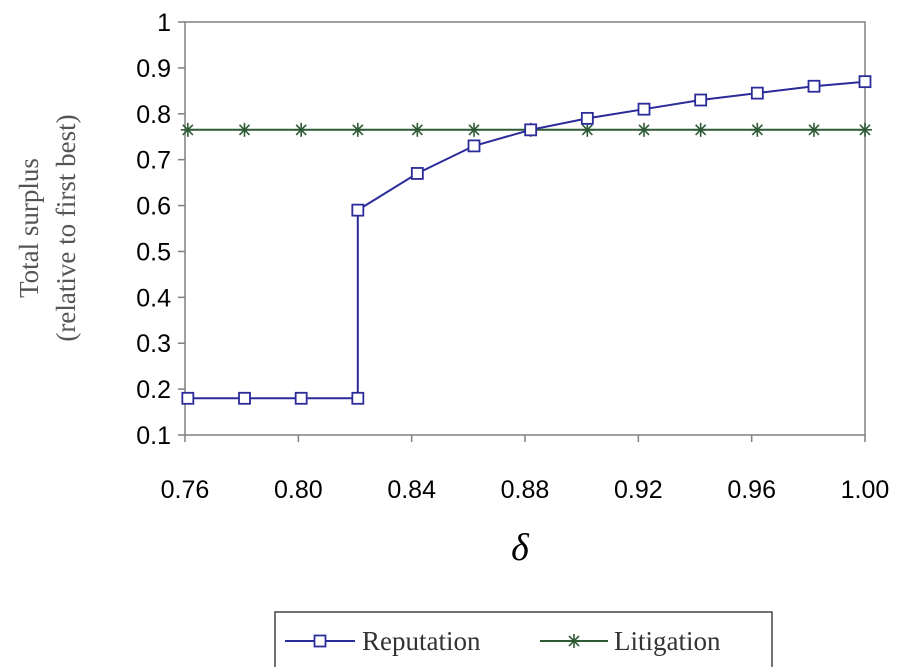 The image size is (903, 667). Describe the element at coordinates (153, 69) in the screenshot. I see `y-tick-label: 0.9` at that location.